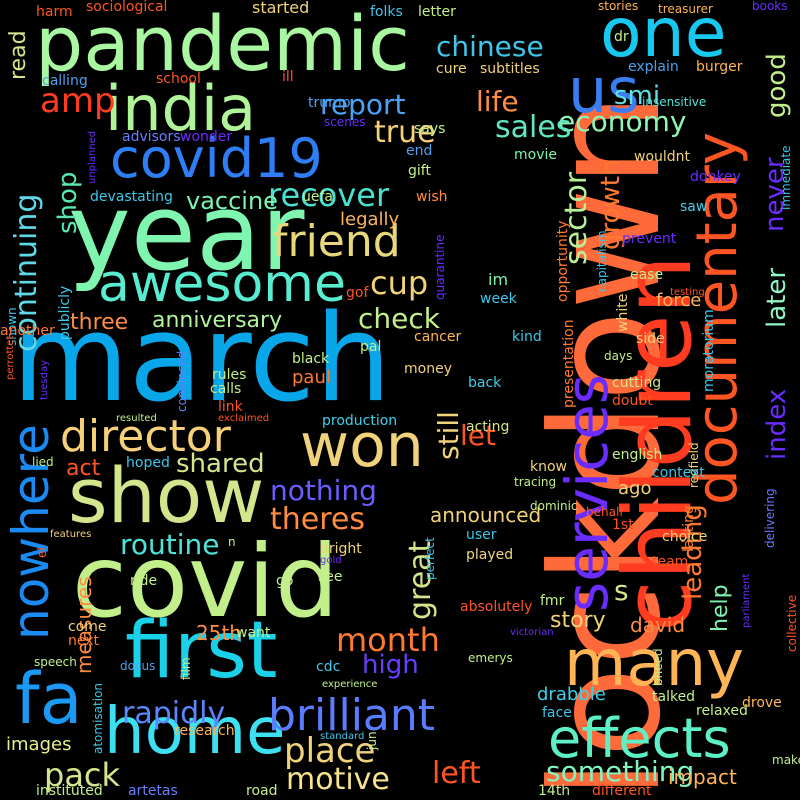  I want to click on cloud-word: explain, so click(653, 67).